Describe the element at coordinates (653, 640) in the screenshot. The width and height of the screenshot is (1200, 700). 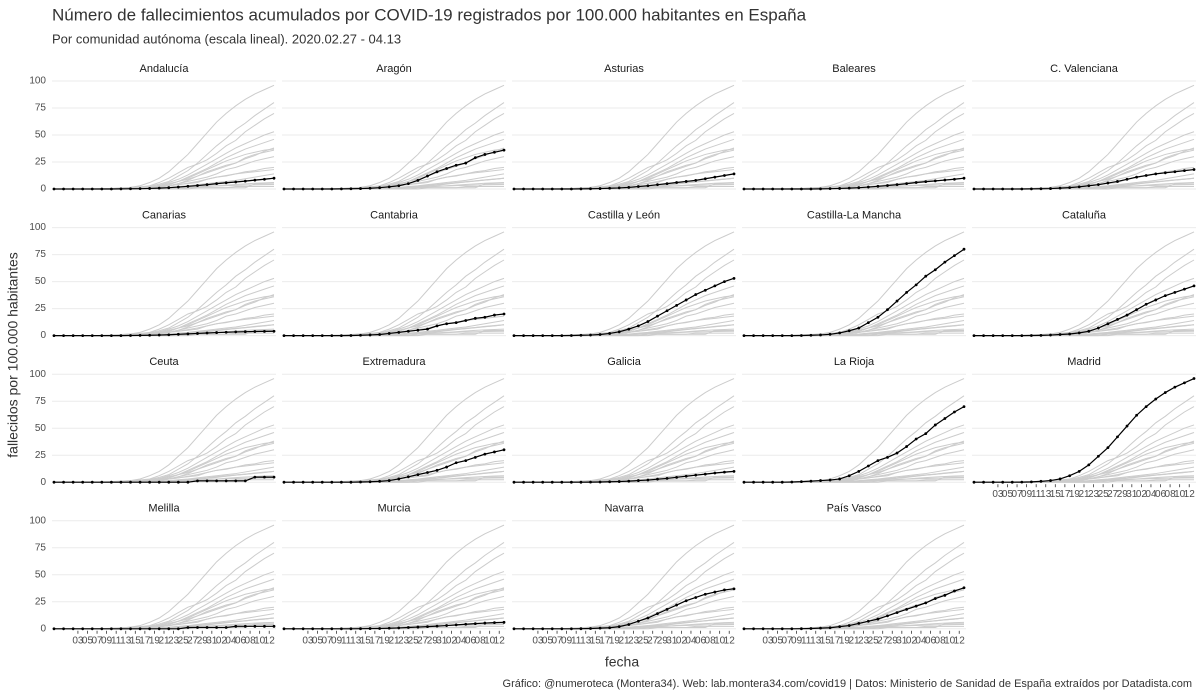
I see `x-tick-label: 27` at that location.